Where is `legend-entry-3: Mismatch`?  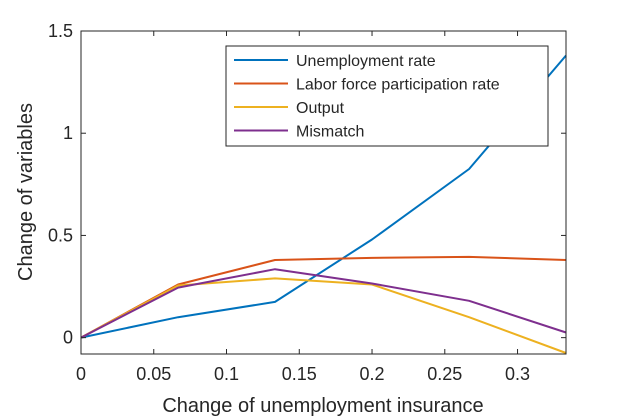 legend-entry-3: Mismatch is located at coordinates (330, 132).